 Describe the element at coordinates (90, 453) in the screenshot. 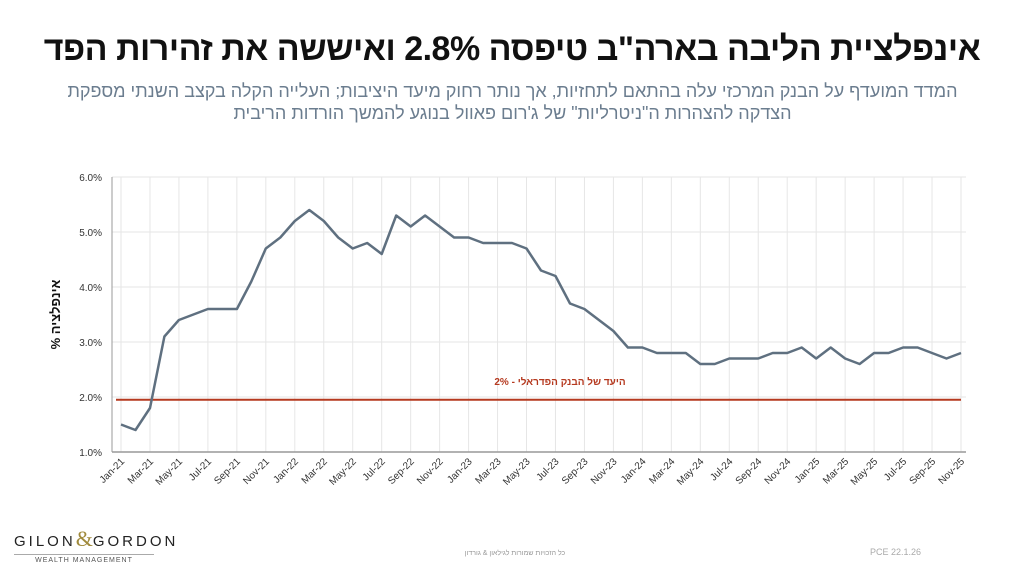

I see `y-tick-label: 1.0%` at that location.